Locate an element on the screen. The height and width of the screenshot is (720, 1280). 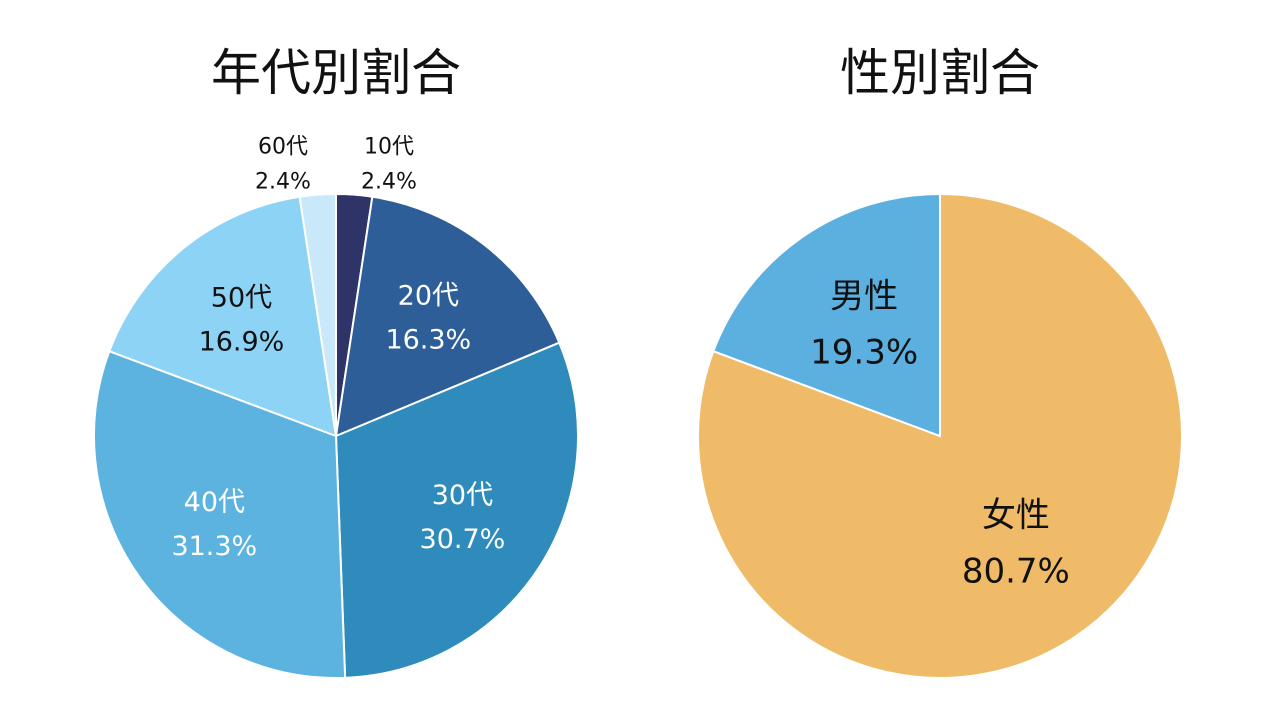
gender-slice-name-1: 男性 is located at coordinates (864, 297).